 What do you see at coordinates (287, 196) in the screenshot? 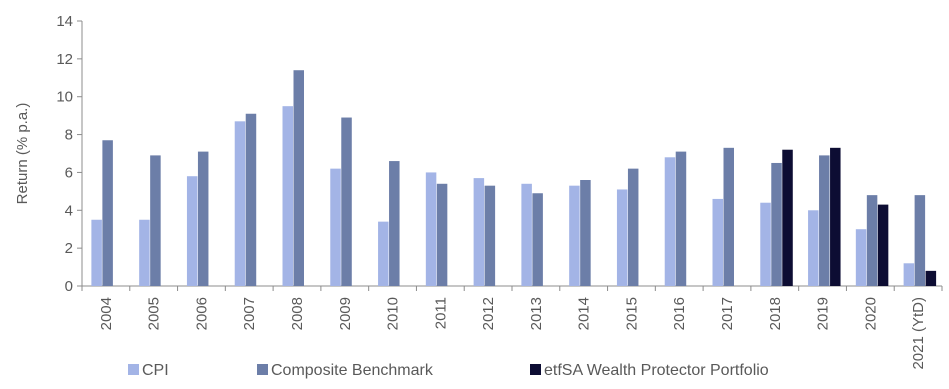
I see `bar-cpi-2008` at bounding box center [287, 196].